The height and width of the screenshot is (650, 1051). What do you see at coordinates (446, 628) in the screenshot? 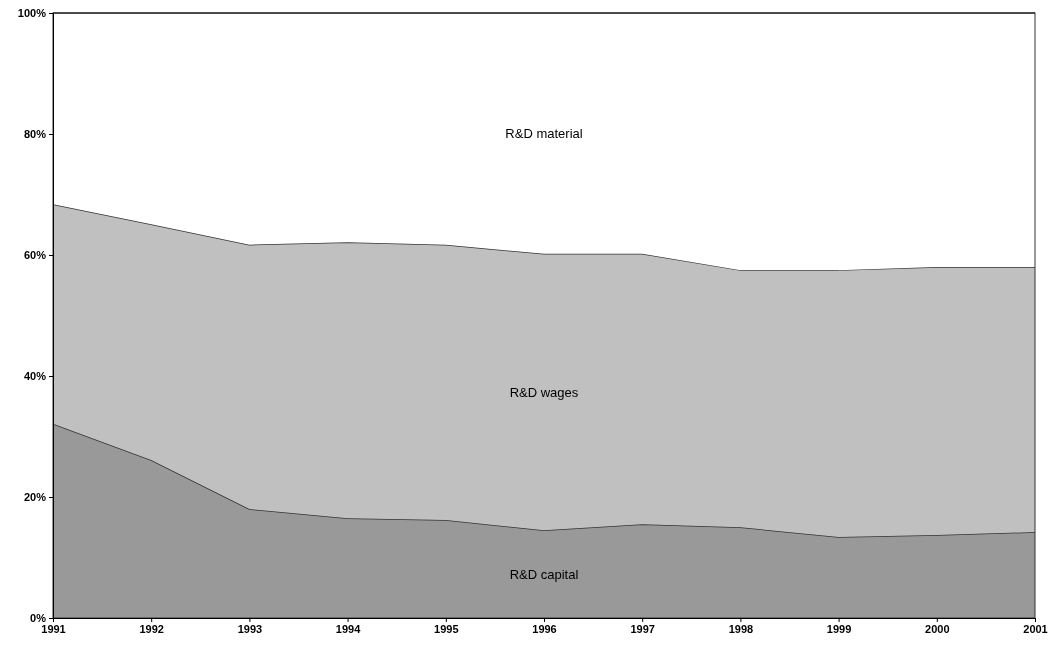
I see `x-tick-label: 1995` at bounding box center [446, 628].